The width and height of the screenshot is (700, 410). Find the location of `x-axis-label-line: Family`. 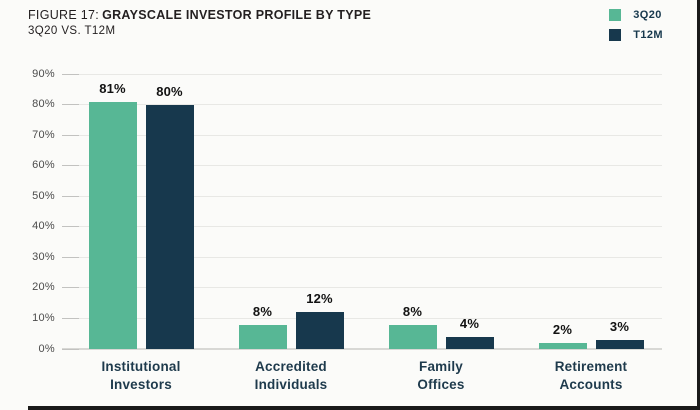

x-axis-label-line: Family is located at coordinates (441, 366).